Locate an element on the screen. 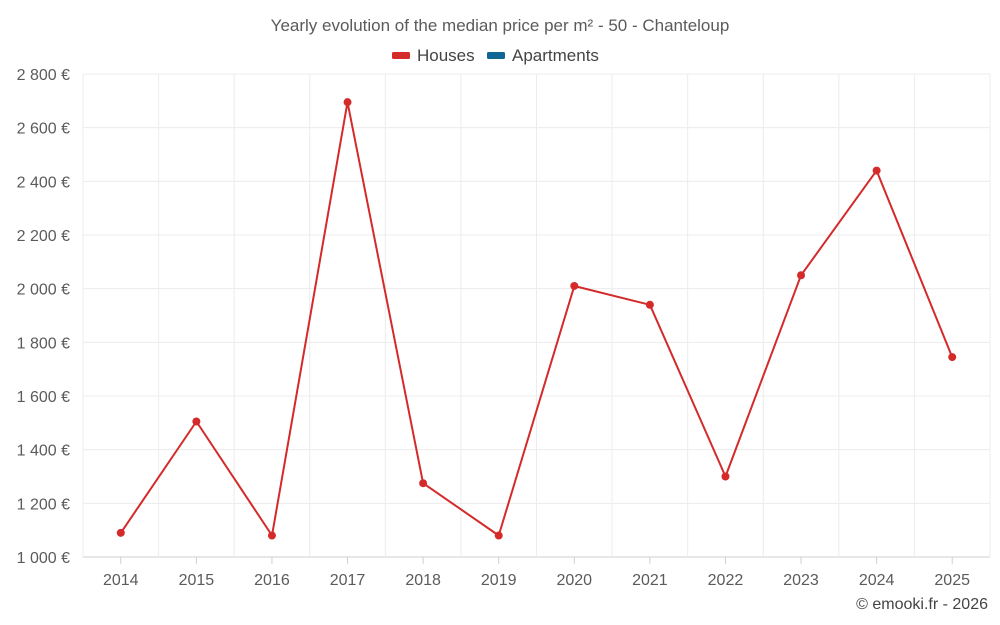  data-point-houses-2019 is located at coordinates (498, 535).